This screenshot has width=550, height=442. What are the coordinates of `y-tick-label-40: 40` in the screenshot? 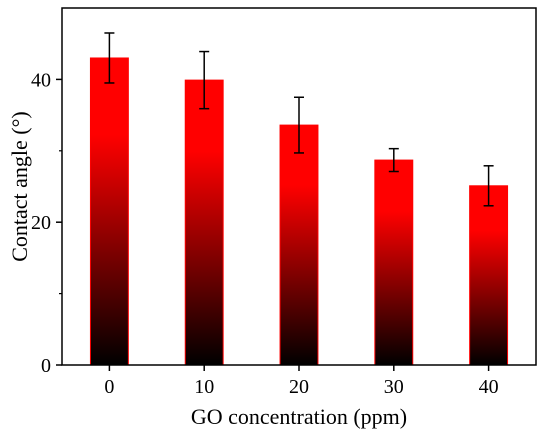 It's located at (41, 80).